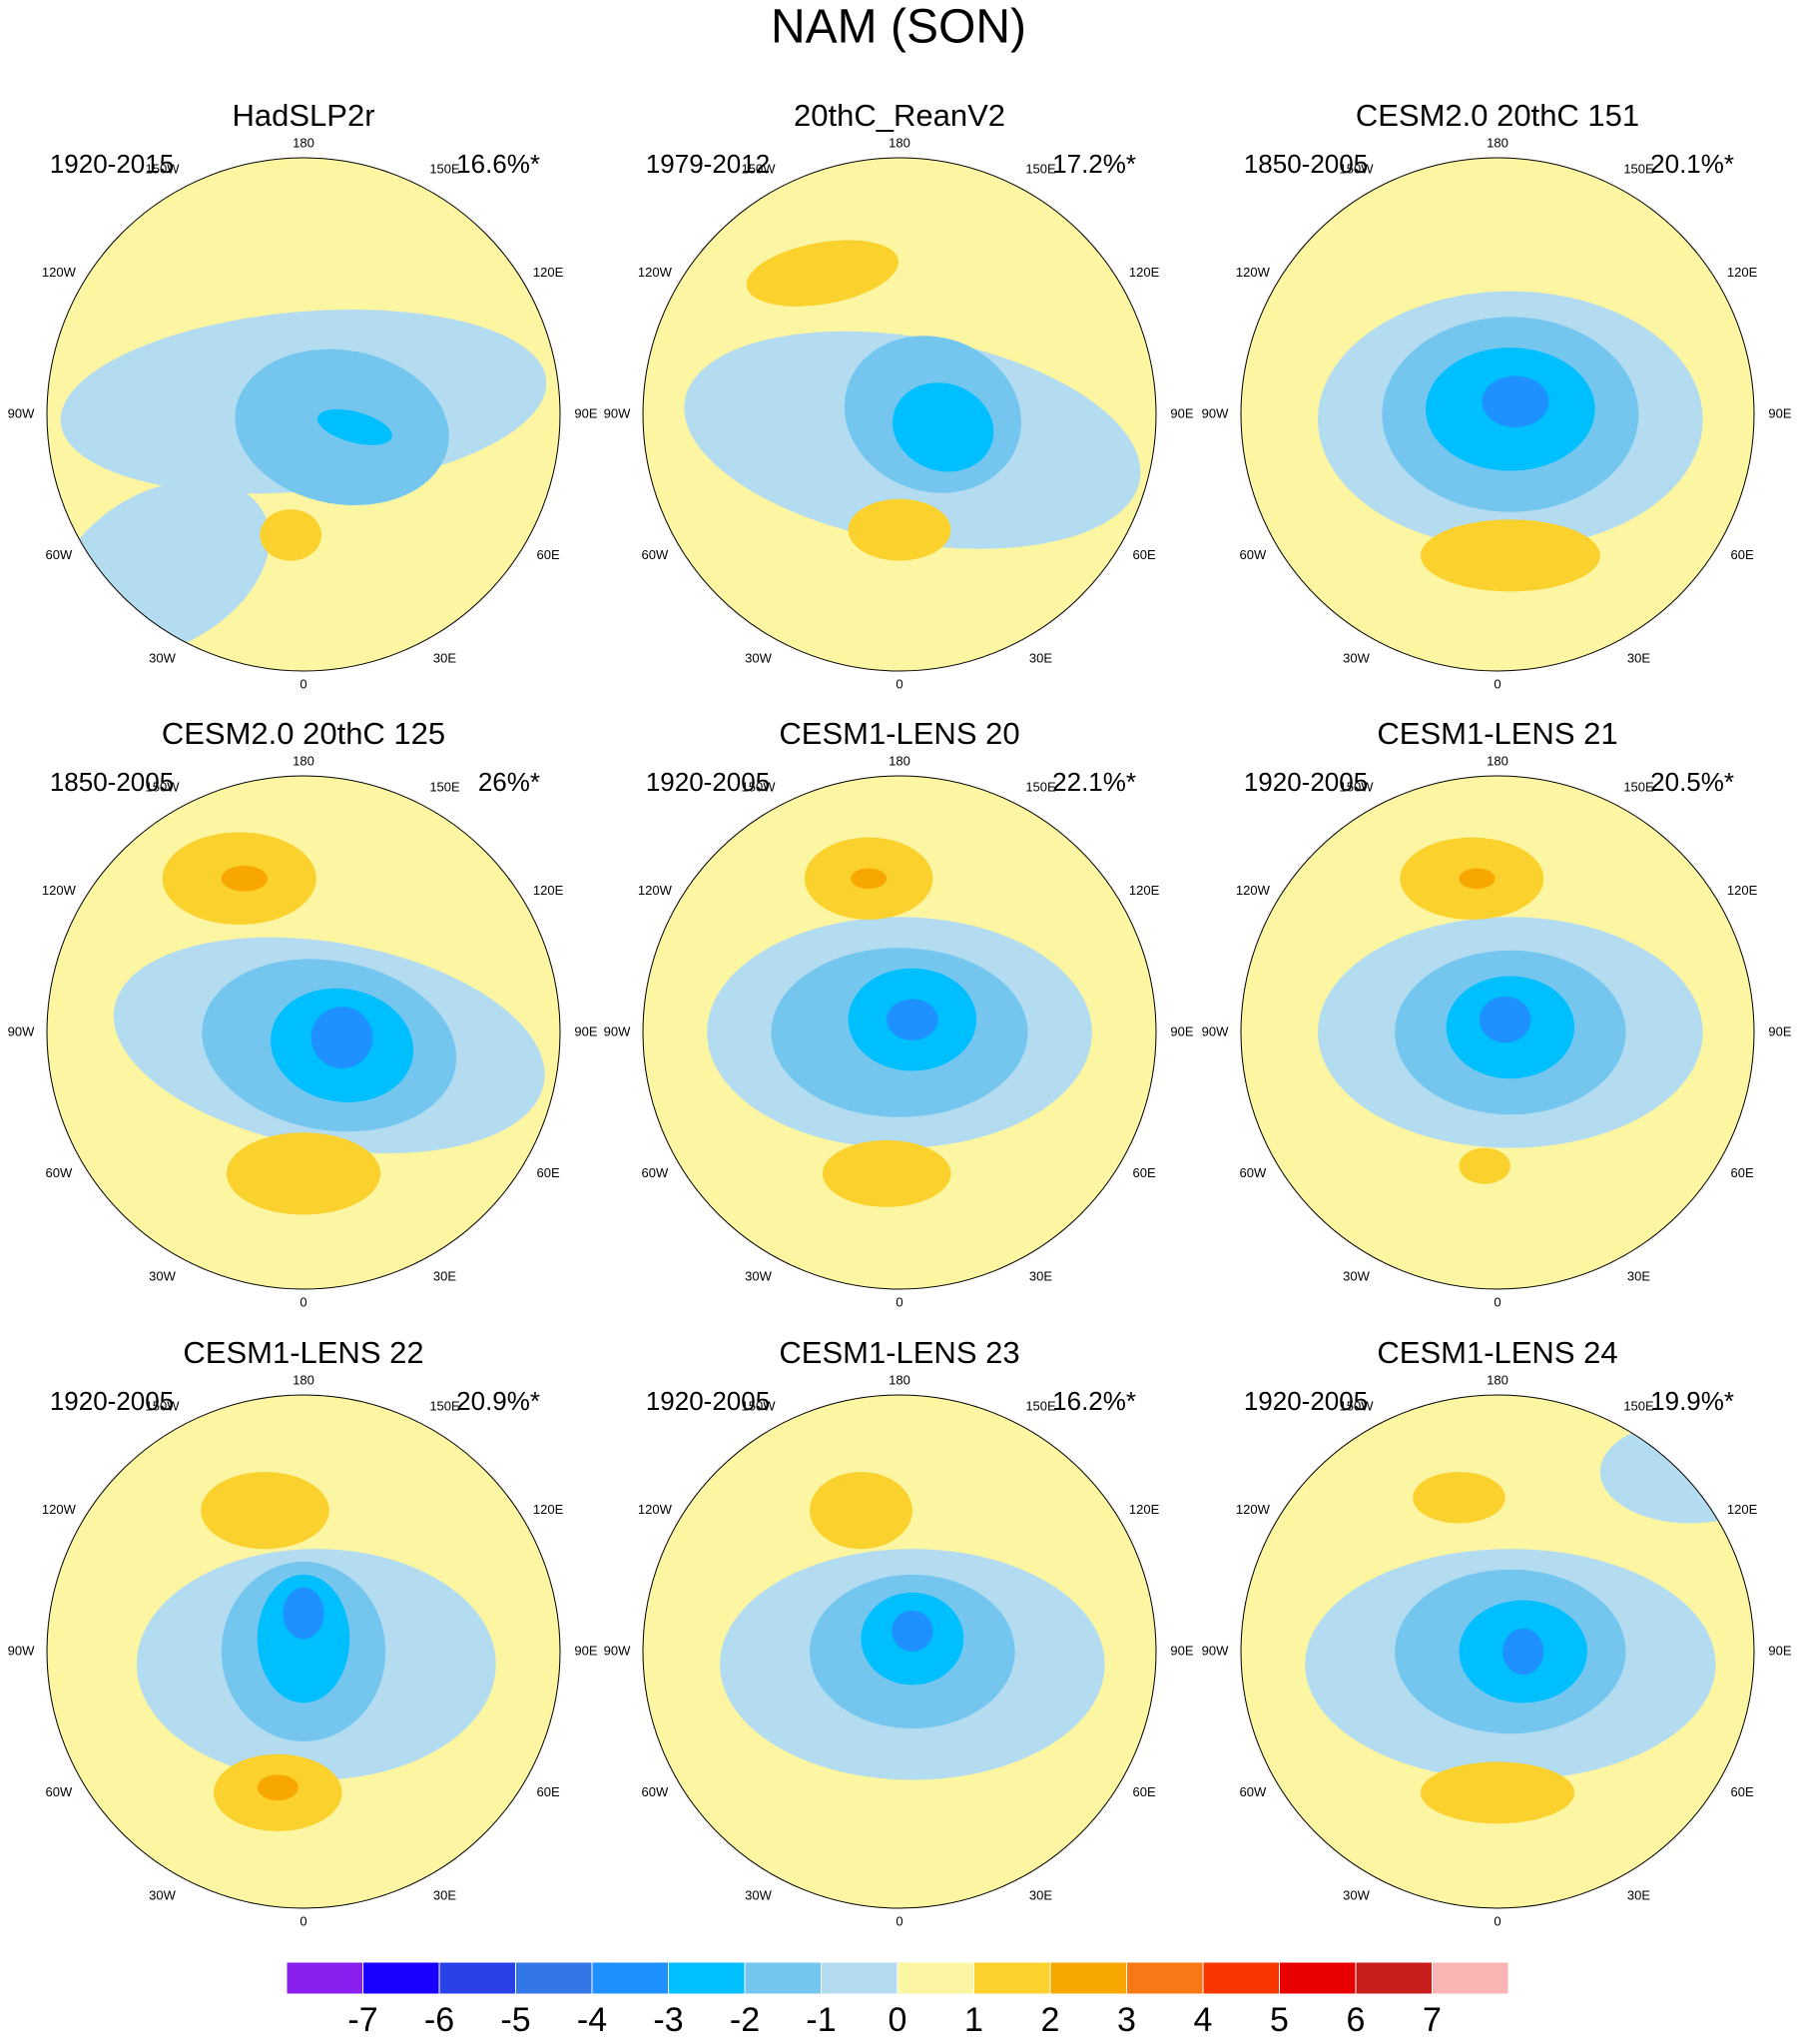 The image size is (1797, 2044). Describe the element at coordinates (973, 2020) in the screenshot. I see `colorbar-label: 1` at that location.